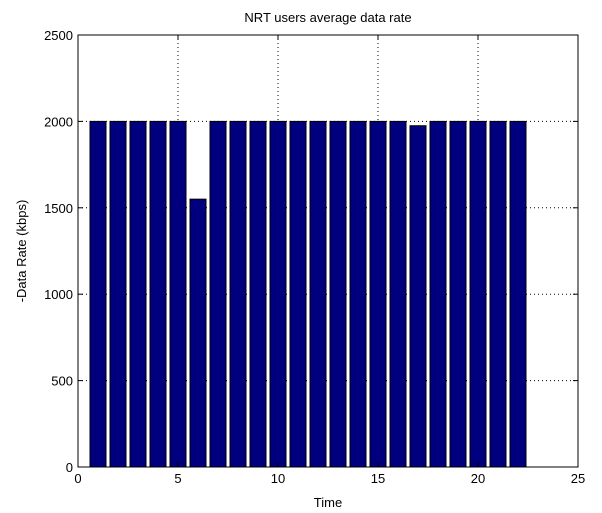 Image resolution: width=602 pixels, height=513 pixels. Describe the element at coordinates (578, 478) in the screenshot. I see `x-tick-label: 25` at that location.